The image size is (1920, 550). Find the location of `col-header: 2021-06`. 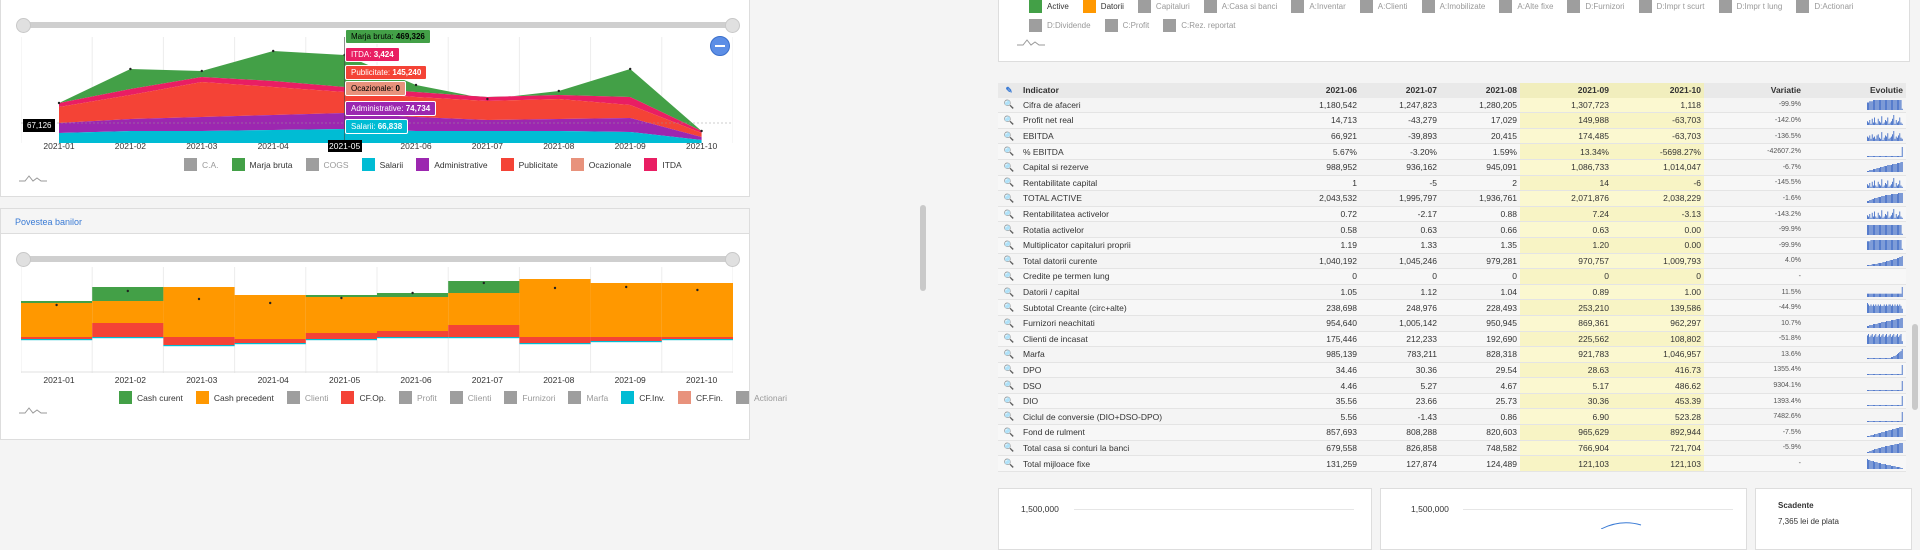

col-header: 2021-06 is located at coordinates (1320, 90).